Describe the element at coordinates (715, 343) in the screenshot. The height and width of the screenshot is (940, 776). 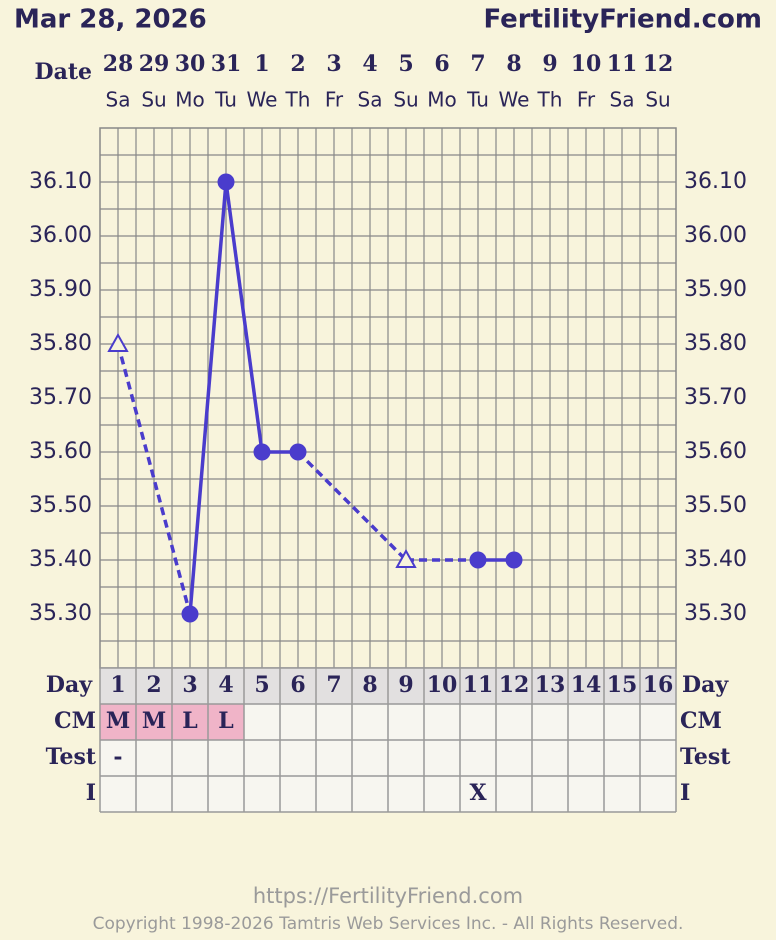
I see `y-tick-label-right: 35.80` at that location.